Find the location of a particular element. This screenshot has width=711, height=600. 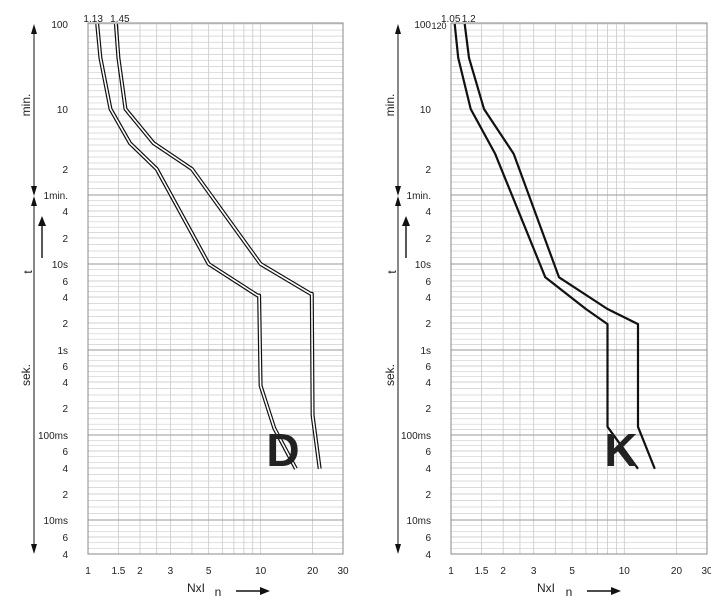

top-label-extra: 120 is located at coordinates (438, 26).